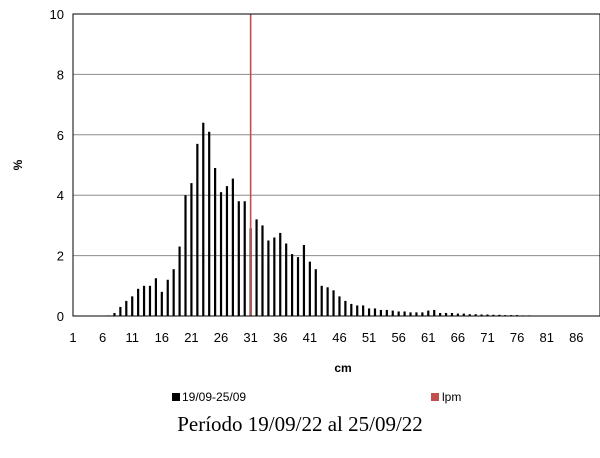 This screenshot has width=600, height=458. Describe the element at coordinates (162, 337) in the screenshot. I see `x-tick-label: 16` at that location.